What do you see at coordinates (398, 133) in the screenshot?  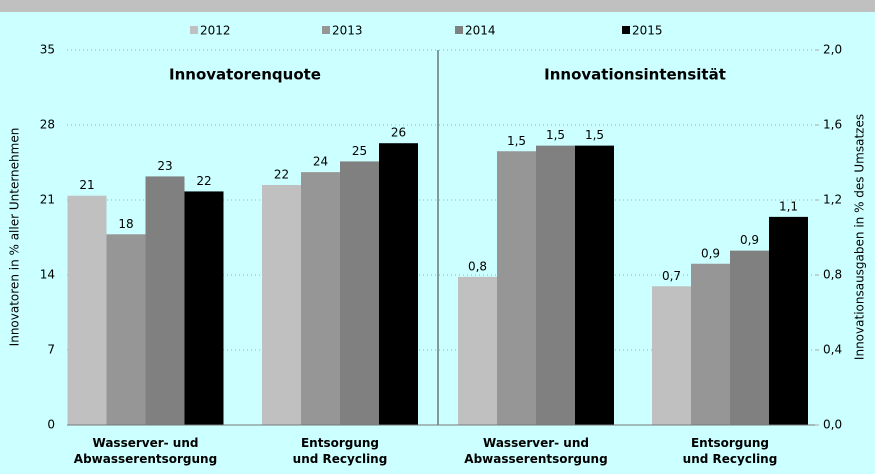 I see `data-label: 26` at bounding box center [398, 133].